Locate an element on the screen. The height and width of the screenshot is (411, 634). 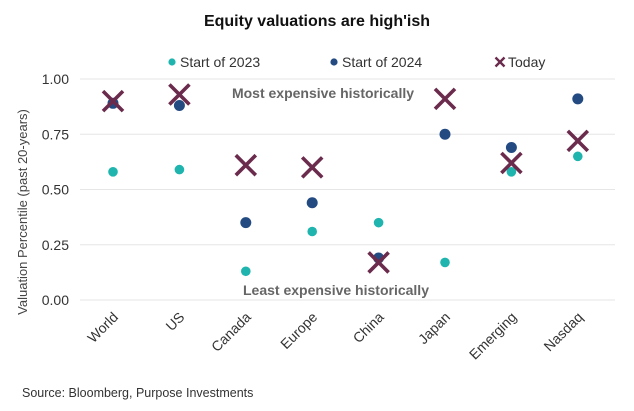
x-tick-label: Nasdaq is located at coordinates (562, 331).